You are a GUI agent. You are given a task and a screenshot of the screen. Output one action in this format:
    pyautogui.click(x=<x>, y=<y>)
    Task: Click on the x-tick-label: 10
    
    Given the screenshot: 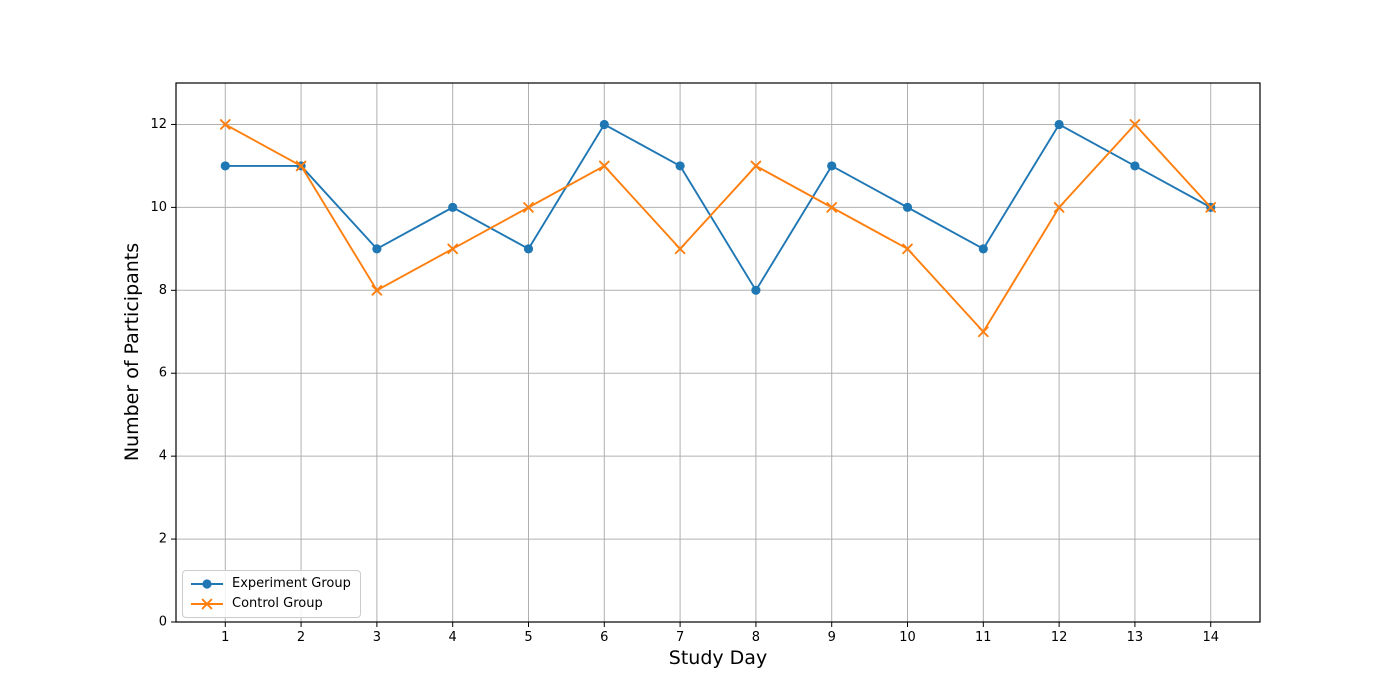 What is the action you would take?
    pyautogui.click(x=907, y=637)
    